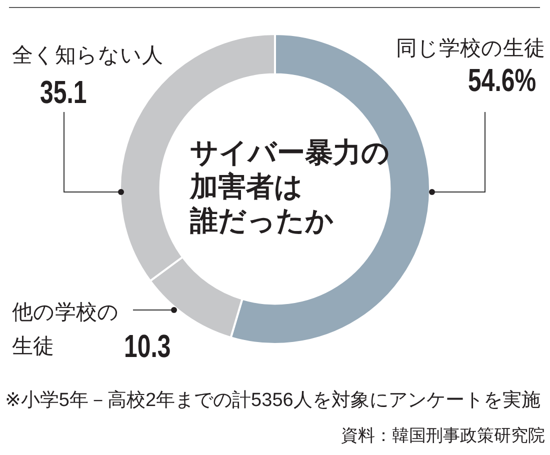 The image size is (550, 455). I want to click on text: ※小学5年－高校2年までの計5356人を対象にアンケートを実施, so click(272, 401).